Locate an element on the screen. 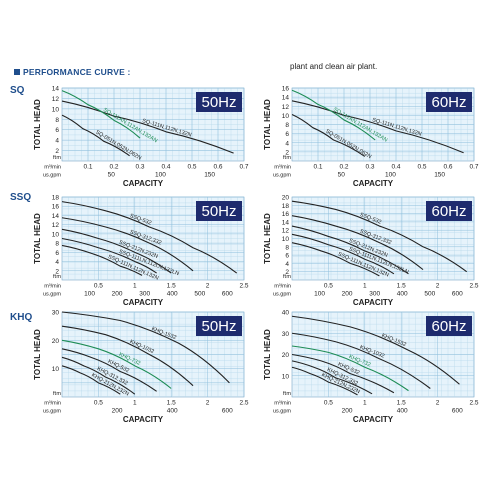 This screenshot has height=500, width=500. y-tick-label: 12 is located at coordinates (56, 99).